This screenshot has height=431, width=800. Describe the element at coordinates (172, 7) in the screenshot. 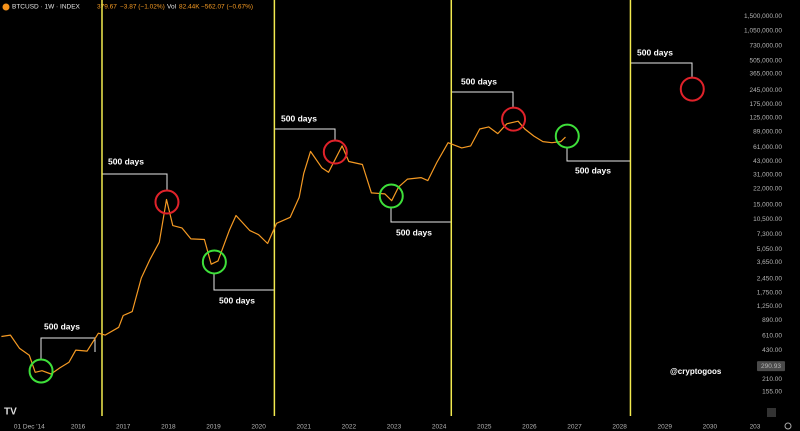

I see `vol-label: Vol` at that location.